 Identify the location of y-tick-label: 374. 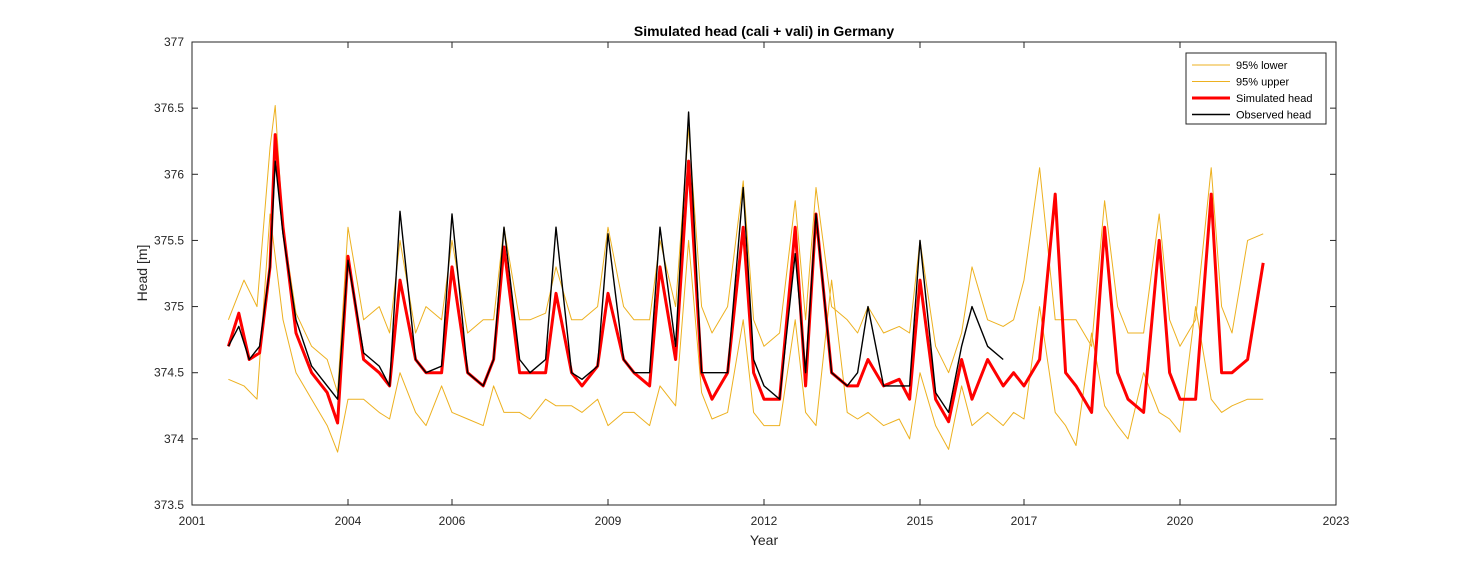
(174, 439).